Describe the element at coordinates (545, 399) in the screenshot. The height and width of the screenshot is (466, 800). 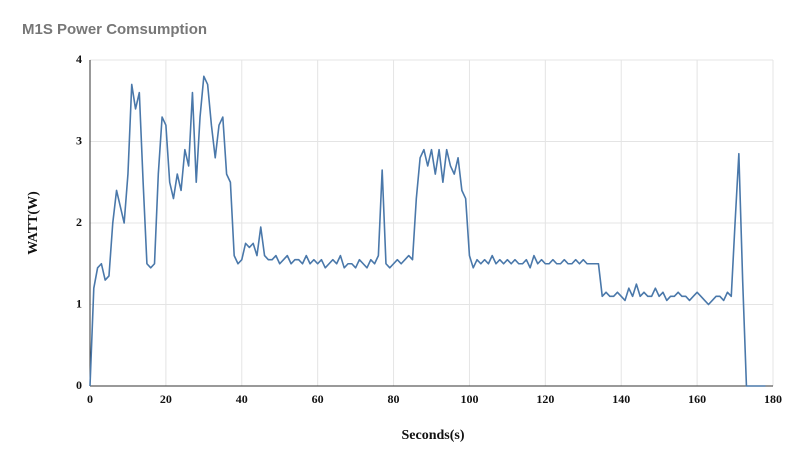
I see `x-tick-label: 120` at that location.